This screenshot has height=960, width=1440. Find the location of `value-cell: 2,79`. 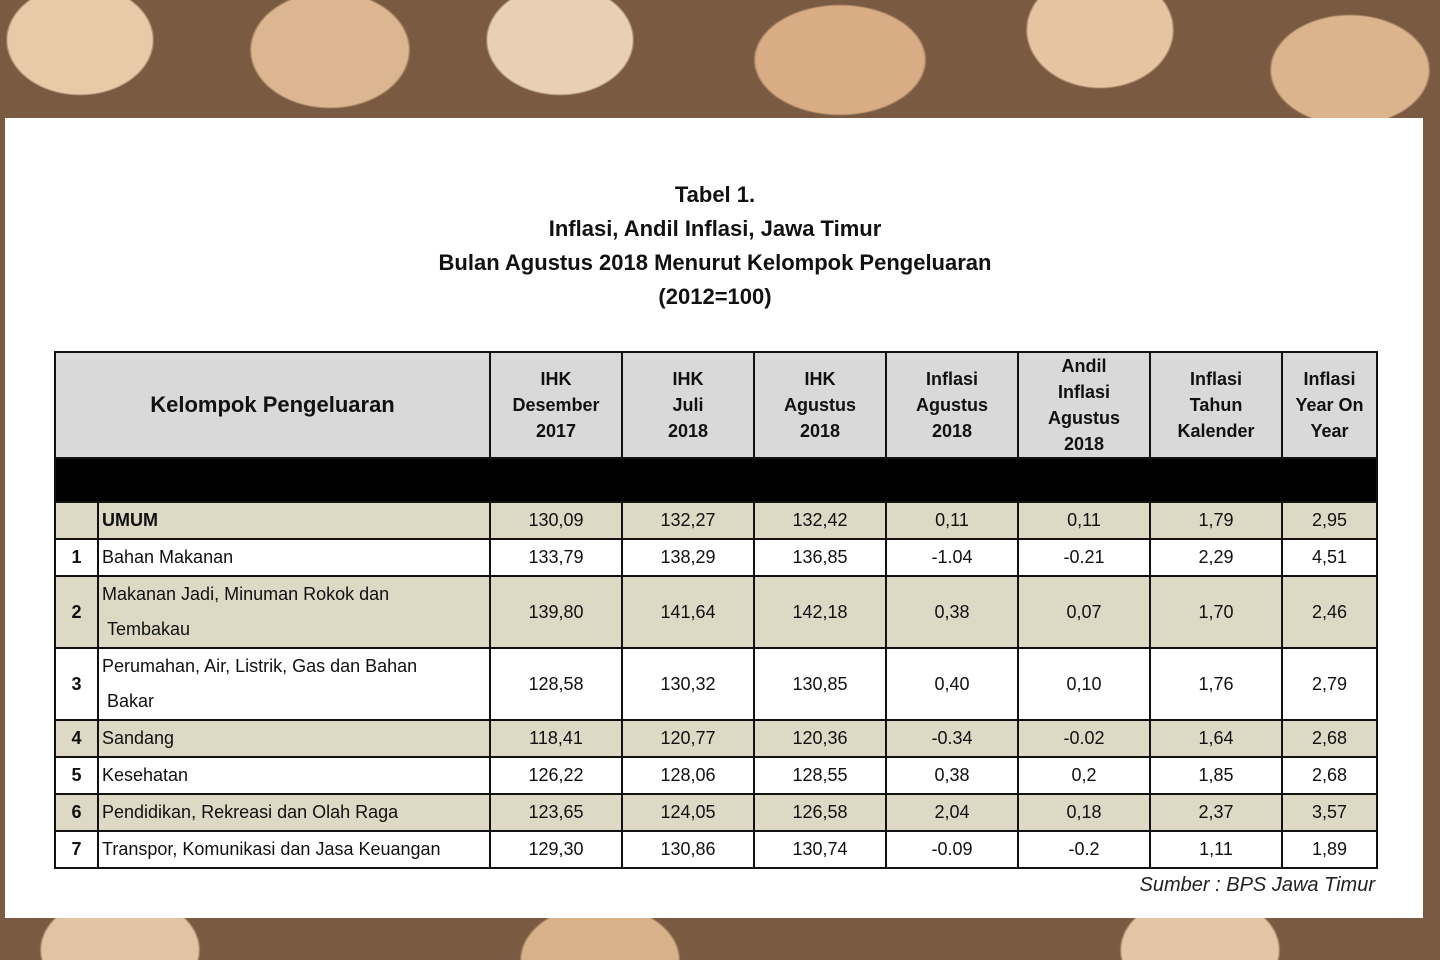

value-cell: 2,79 is located at coordinates (1329, 684).